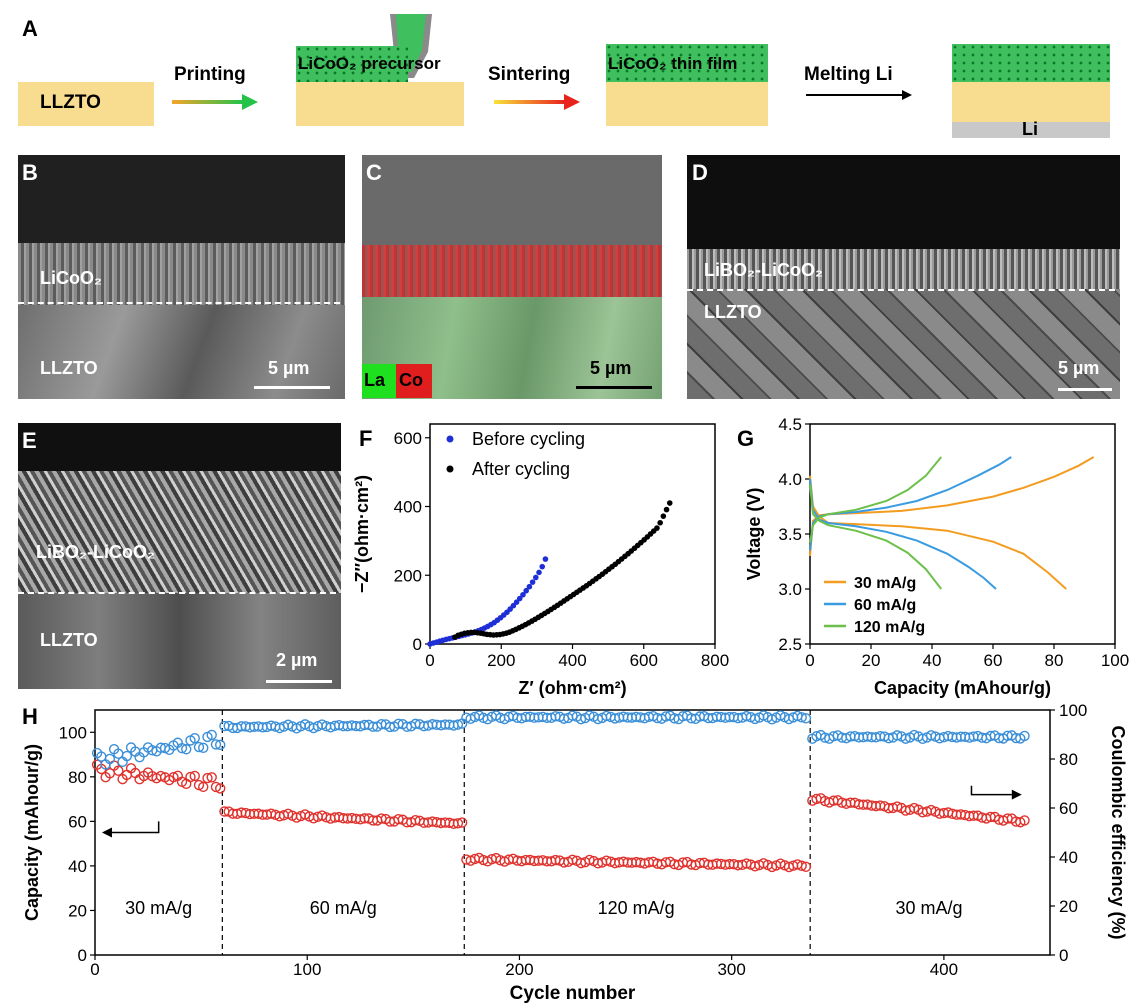  I want to click on rate-label: 60 mA/g, so click(343, 908).